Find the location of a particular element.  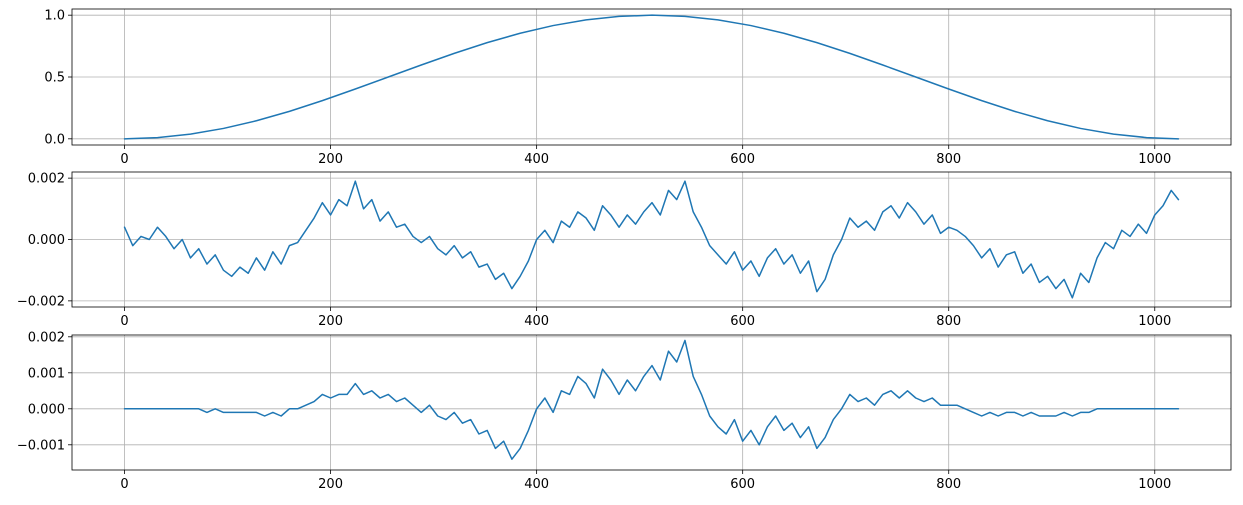

y-tick-label: 0.0 is located at coordinates (54, 139).